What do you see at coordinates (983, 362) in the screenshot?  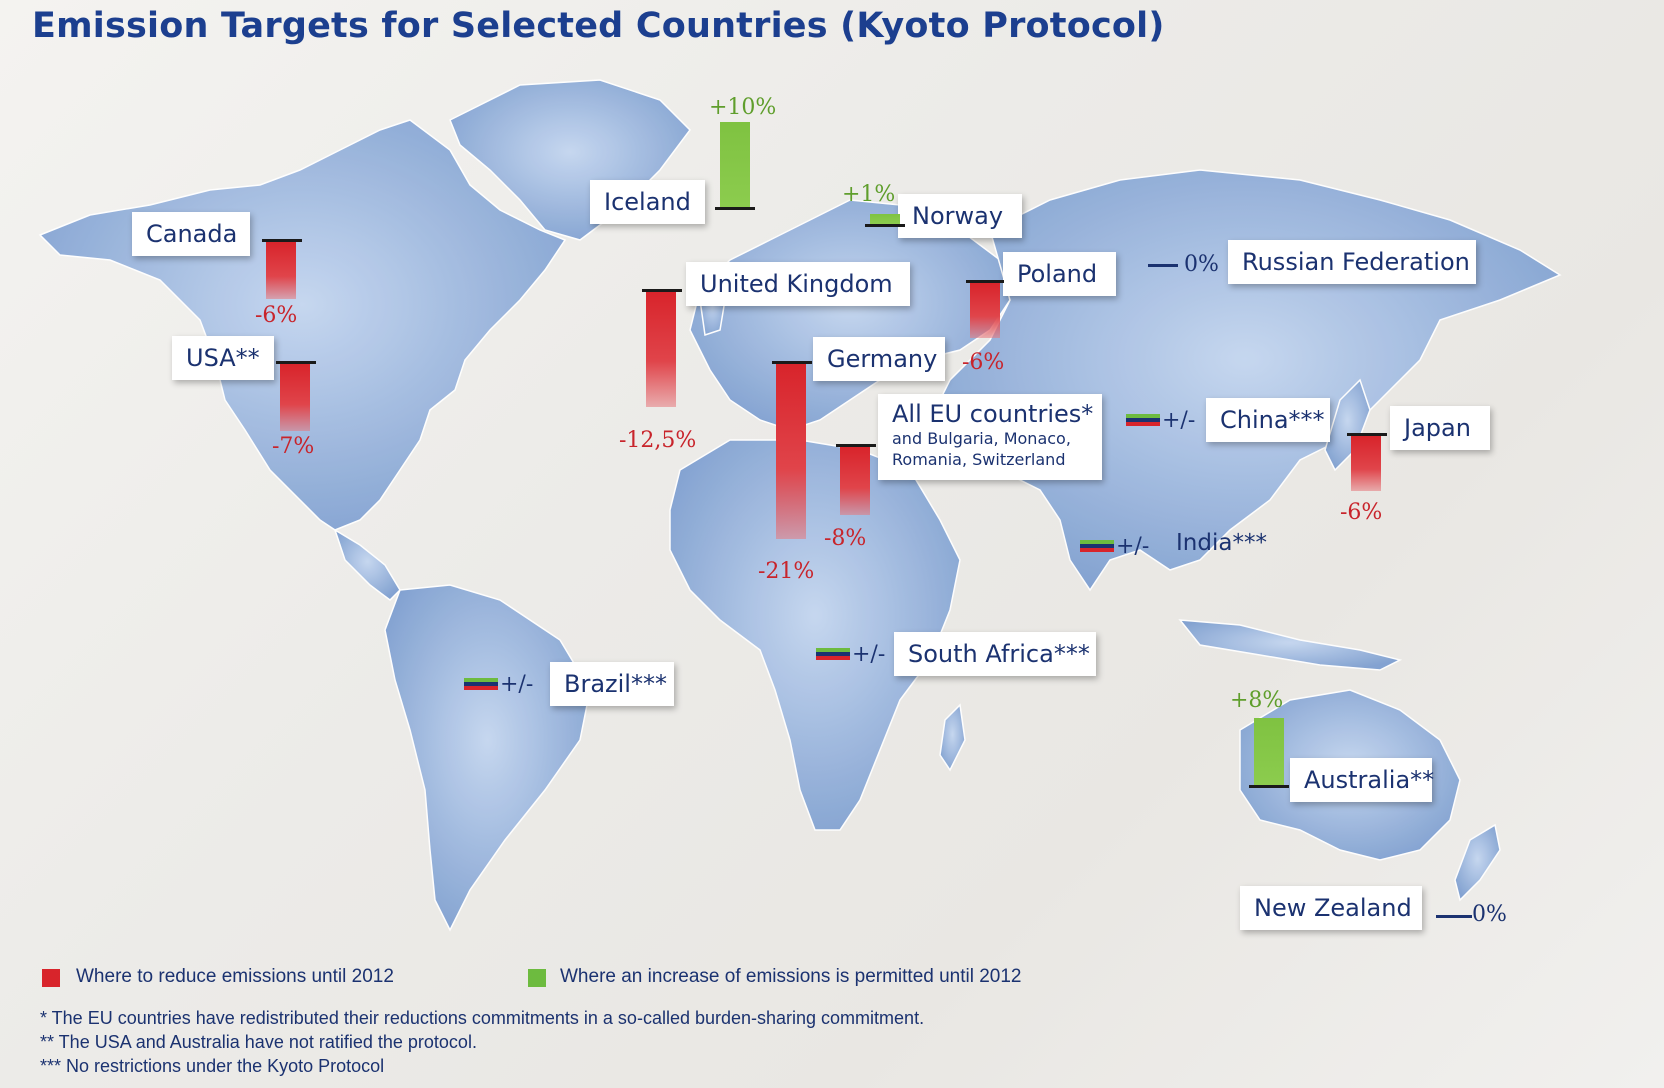 I see `pct-poland: -6%` at bounding box center [983, 362].